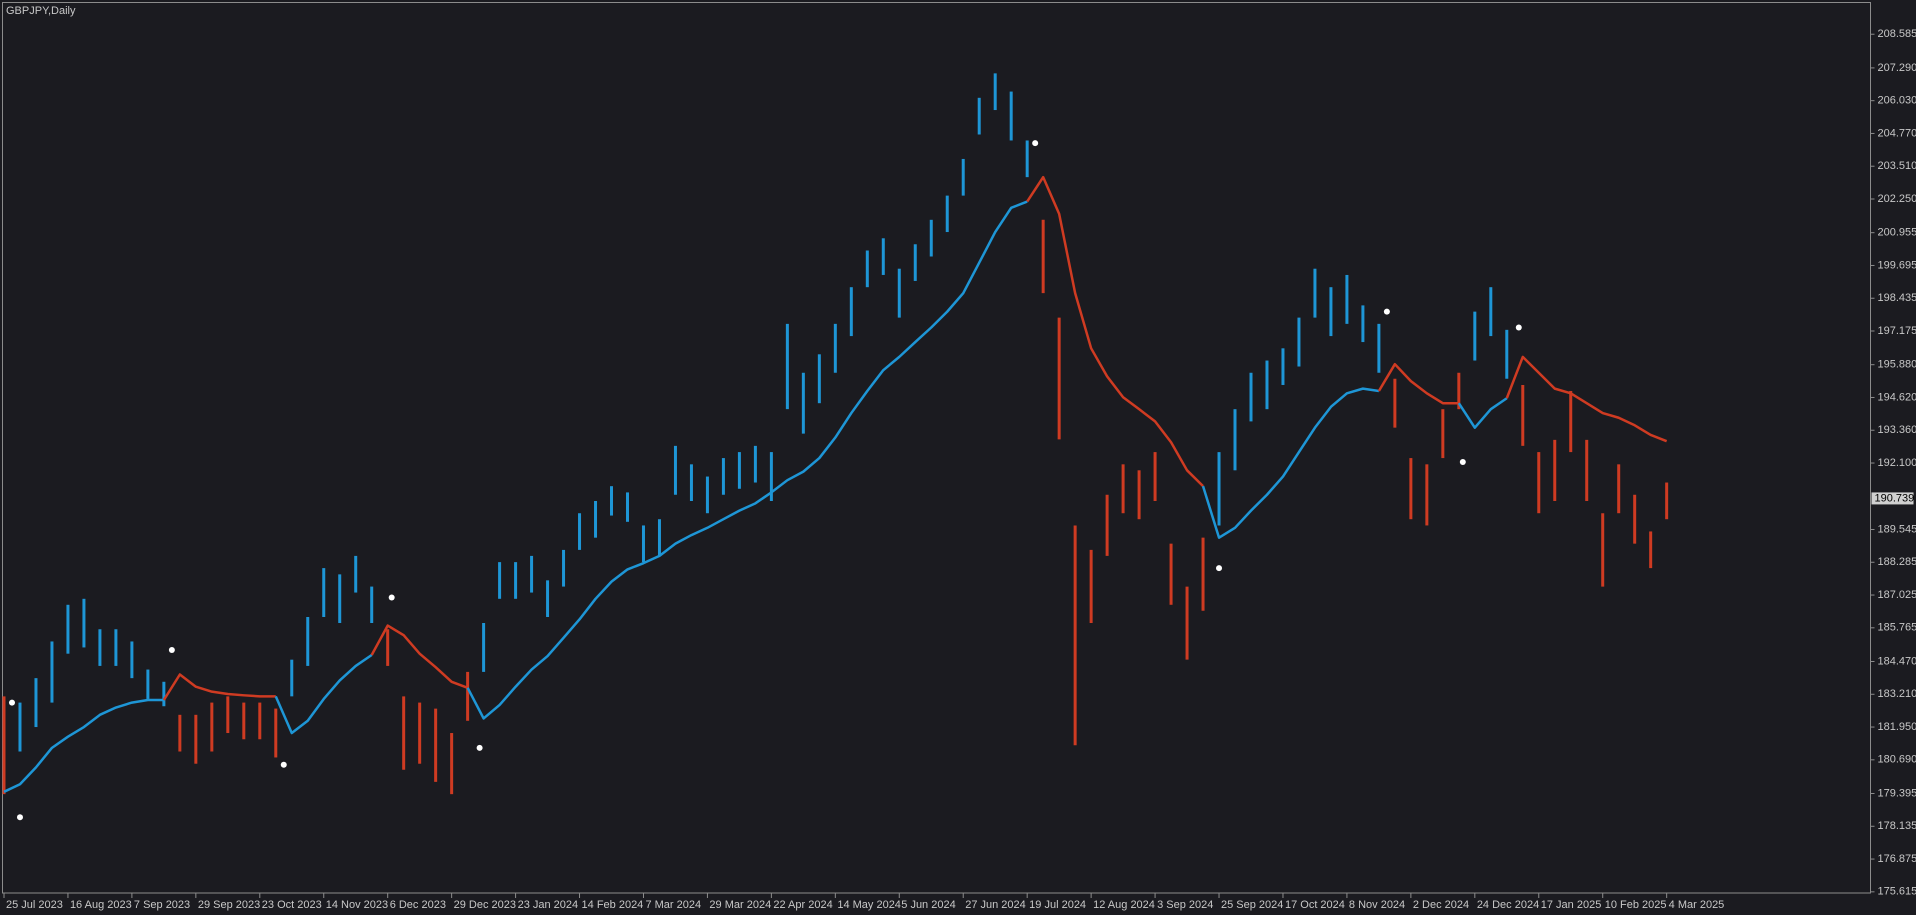 This screenshot has width=1916, height=915. What do you see at coordinates (1897, 628) in the screenshot?
I see `y-tick-label: 185.765` at bounding box center [1897, 628].